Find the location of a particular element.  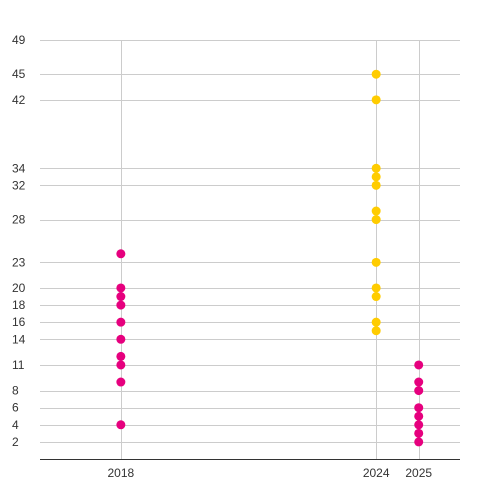

y-tick-label: 28 is located at coordinates (19, 220).